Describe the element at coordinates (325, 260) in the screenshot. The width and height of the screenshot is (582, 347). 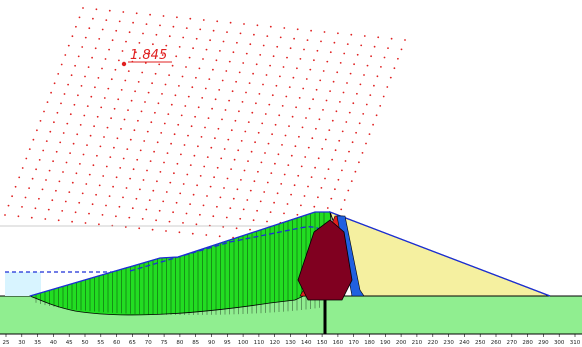
I see `clay-core` at that location.